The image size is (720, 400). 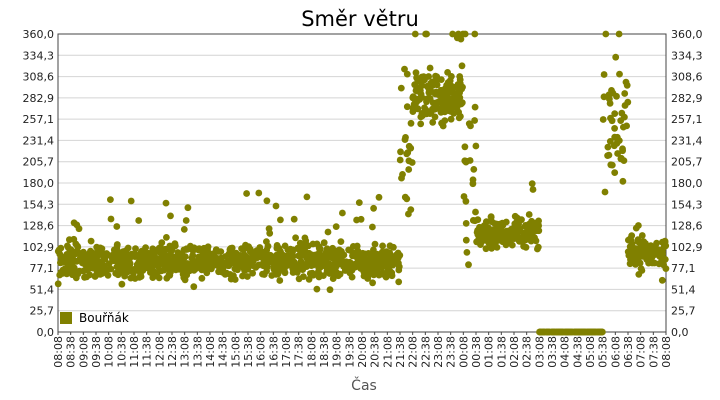 What do you see at coordinates (527, 352) in the screenshot?
I see `x-tick-label: 02:38` at bounding box center [527, 352].